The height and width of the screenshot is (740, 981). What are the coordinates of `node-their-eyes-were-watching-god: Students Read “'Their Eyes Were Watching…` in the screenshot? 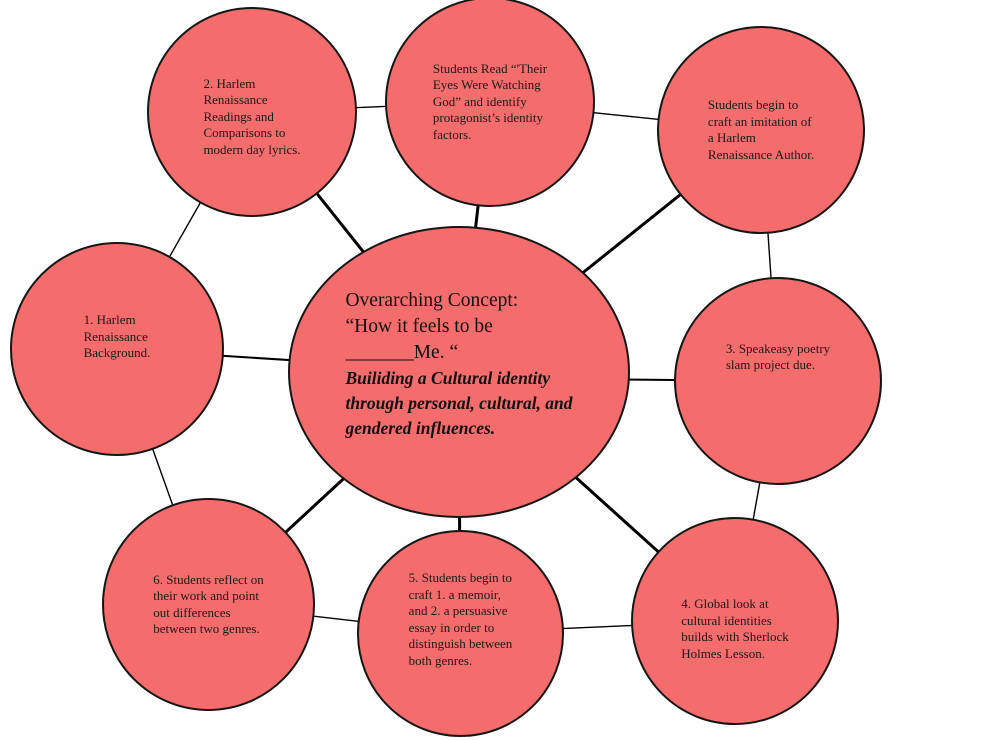 It's located at (490, 103).